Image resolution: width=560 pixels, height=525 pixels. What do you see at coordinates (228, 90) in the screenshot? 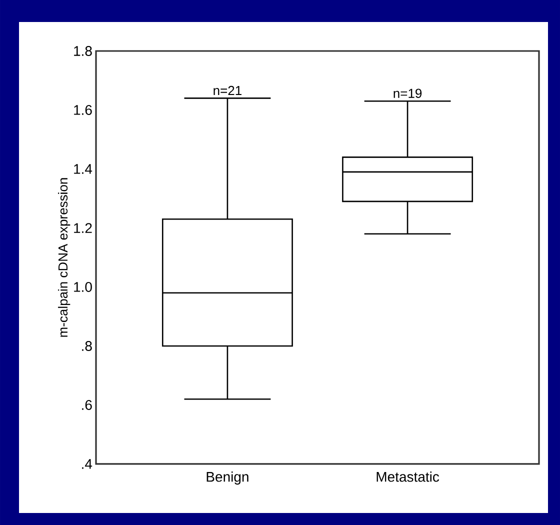
I see `annotation: n=21` at bounding box center [228, 90].